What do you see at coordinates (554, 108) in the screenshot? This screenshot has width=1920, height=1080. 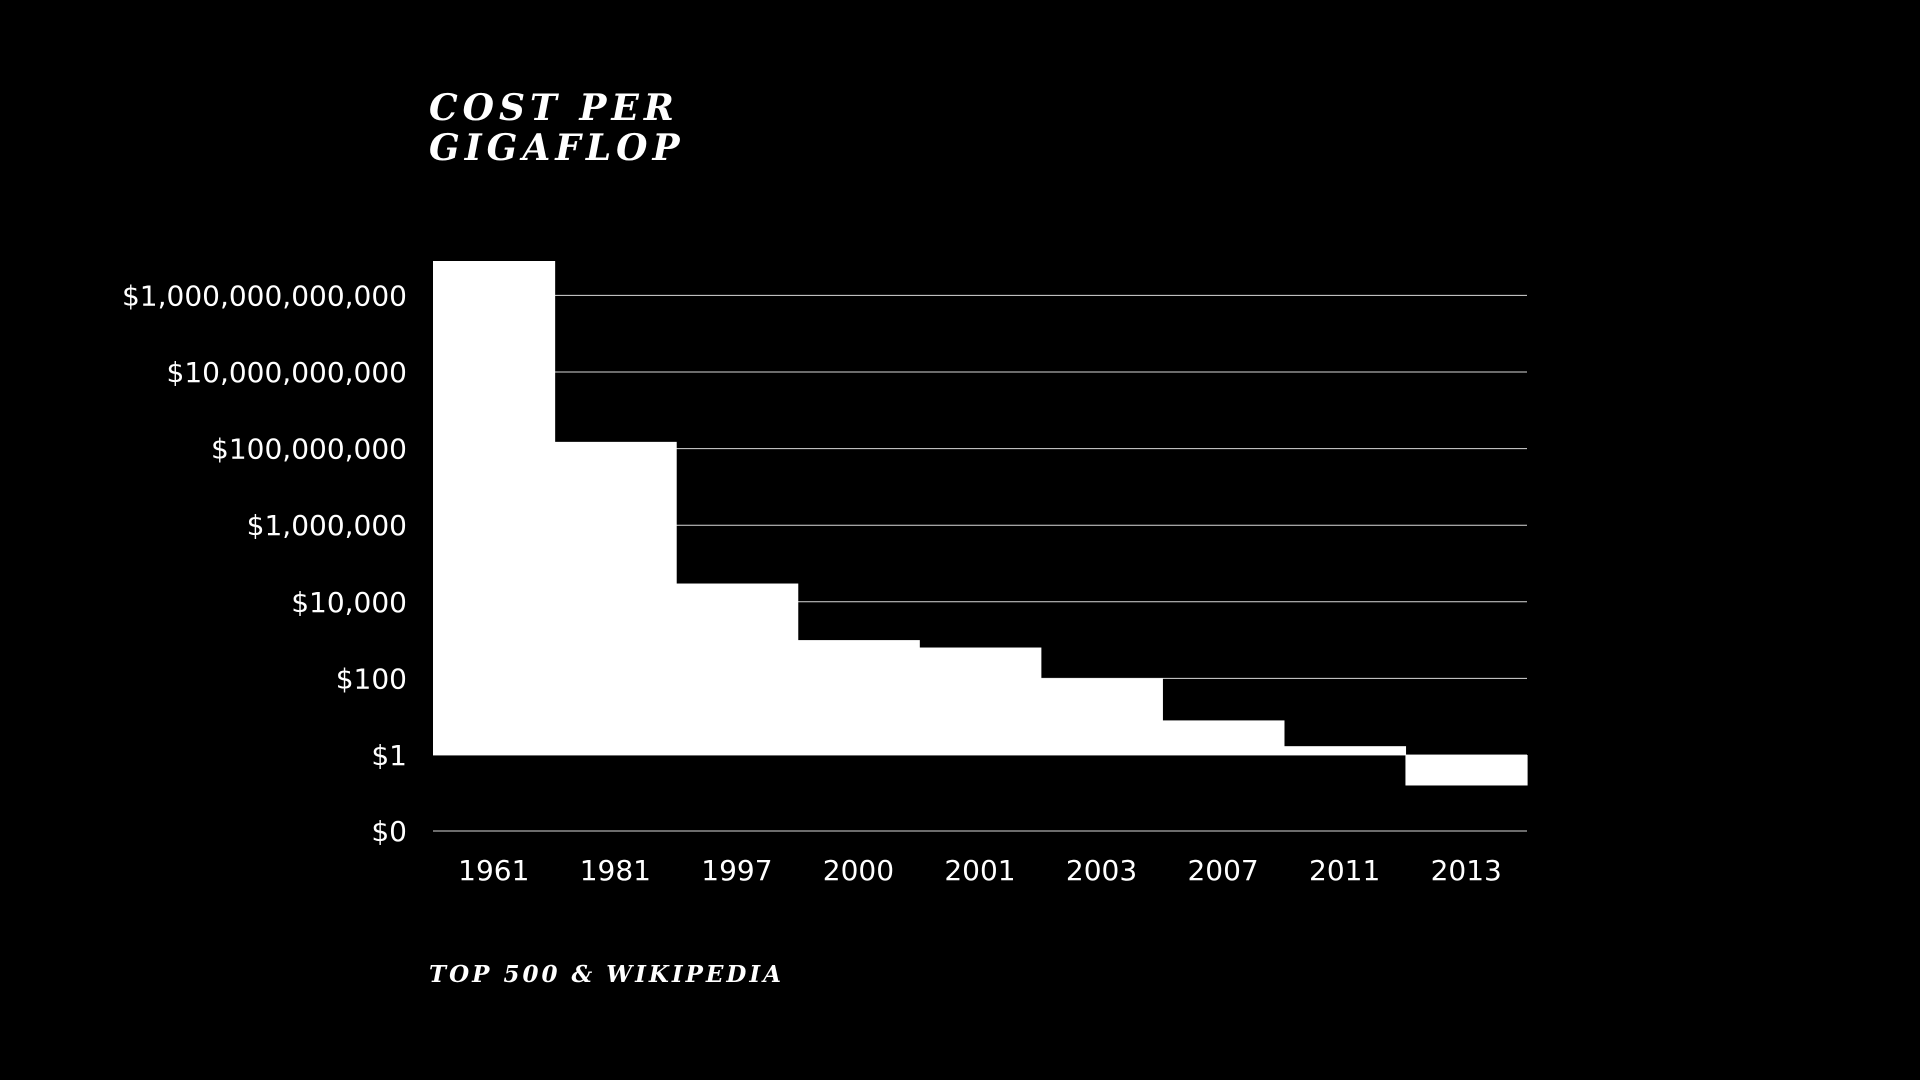 I see `chart-title-line-1: COST PER` at bounding box center [554, 108].